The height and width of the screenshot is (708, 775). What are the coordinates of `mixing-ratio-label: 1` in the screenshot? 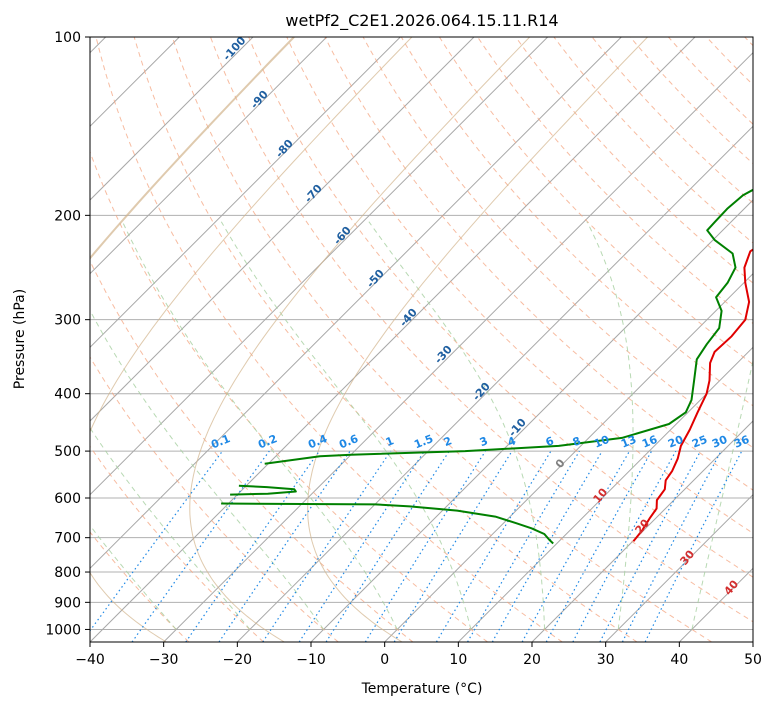 It's located at (390, 441).